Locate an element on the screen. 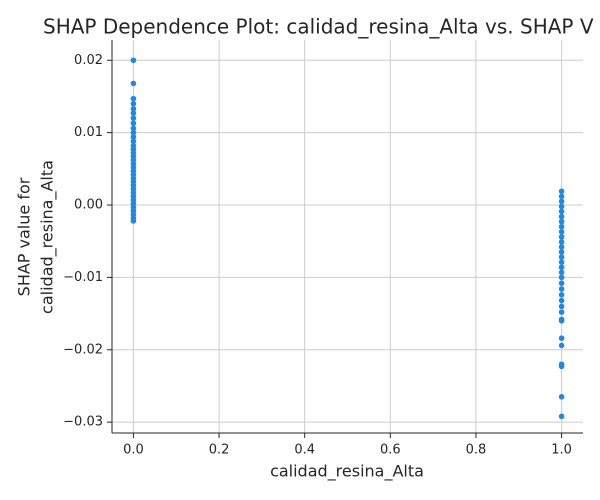 This screenshot has height=500, width=600. y-tick-label: 0.01 is located at coordinates (88, 132).